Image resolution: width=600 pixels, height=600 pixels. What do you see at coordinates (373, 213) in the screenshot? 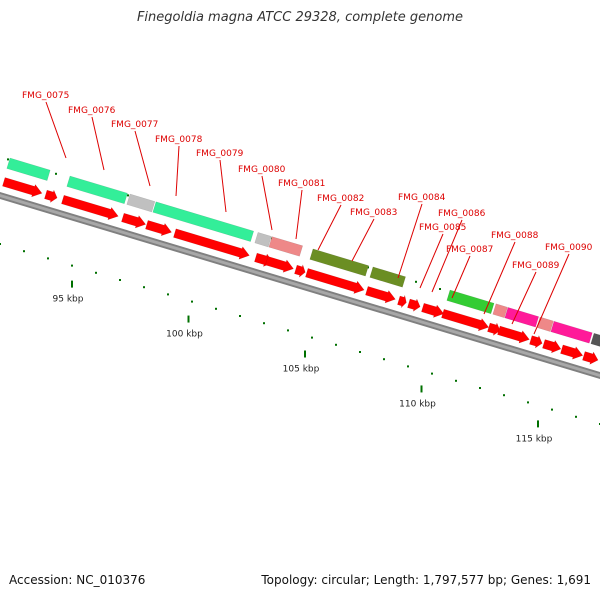
I see `gene-label: FMG_0083` at bounding box center [373, 213].